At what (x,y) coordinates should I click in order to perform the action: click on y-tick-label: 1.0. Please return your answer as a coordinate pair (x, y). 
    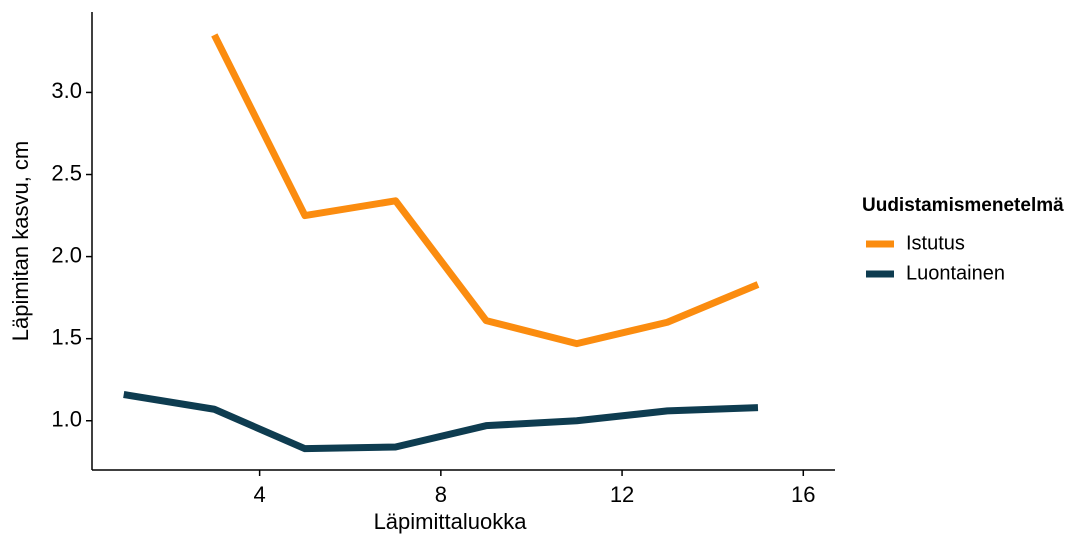
    Looking at the image, I should click on (66, 419).